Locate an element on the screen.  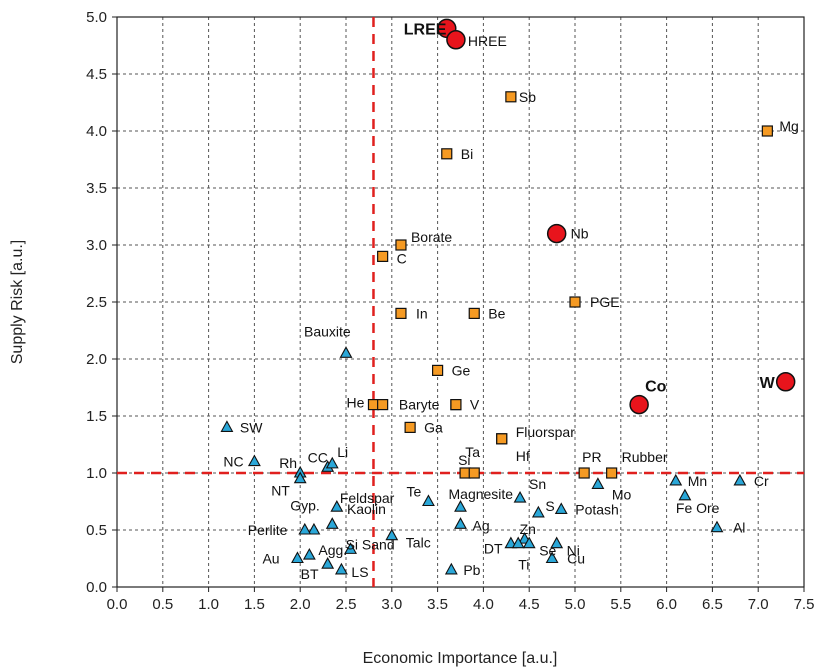
point-bt is located at coordinates (328, 563).